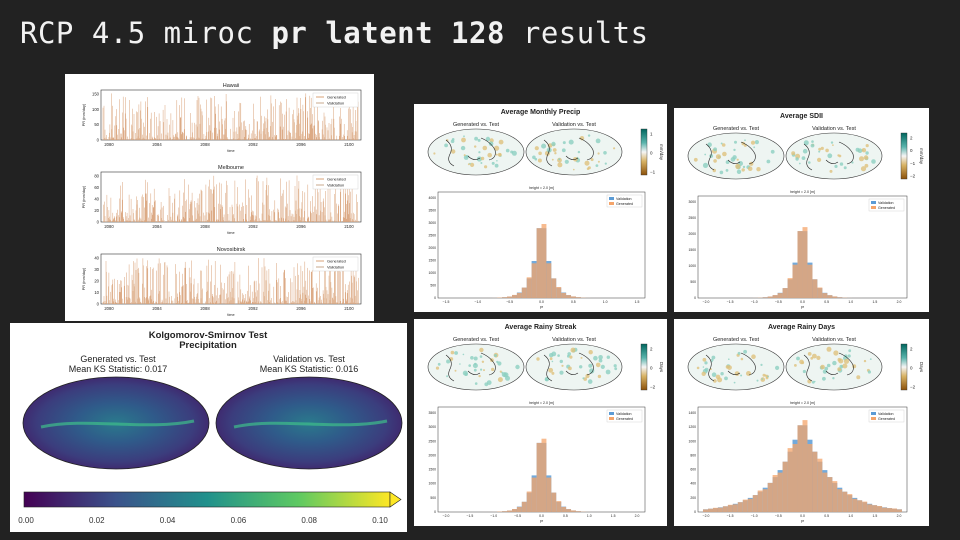 This screenshot has width=960, height=540. I want to click on x-tick-label: 2080, so click(109, 226).